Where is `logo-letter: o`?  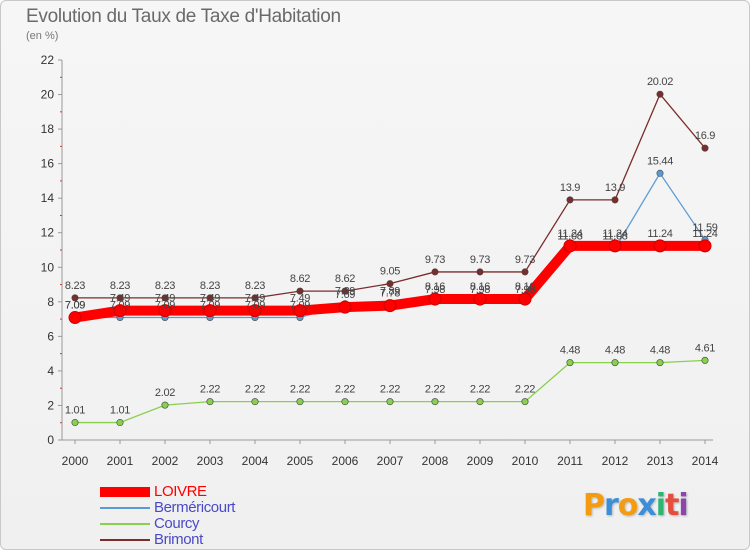
logo-letter: o is located at coordinates (628, 505).